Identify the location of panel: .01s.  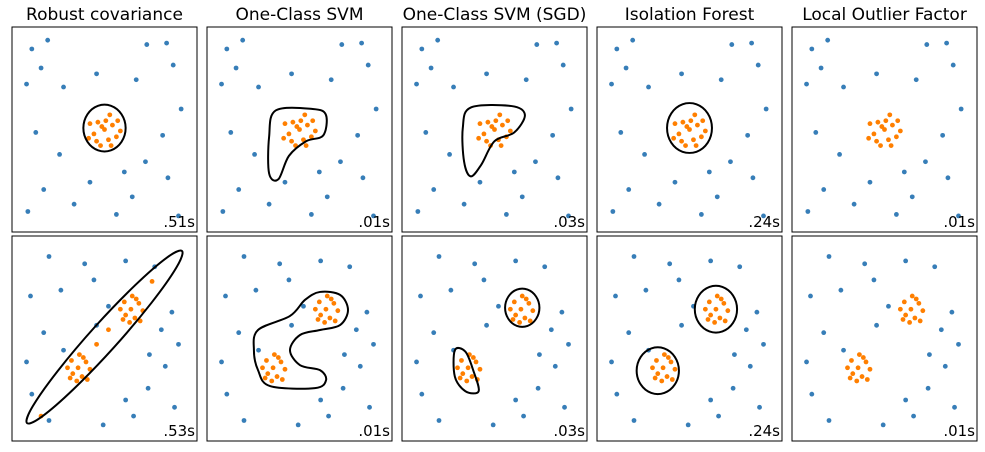
(299, 338).